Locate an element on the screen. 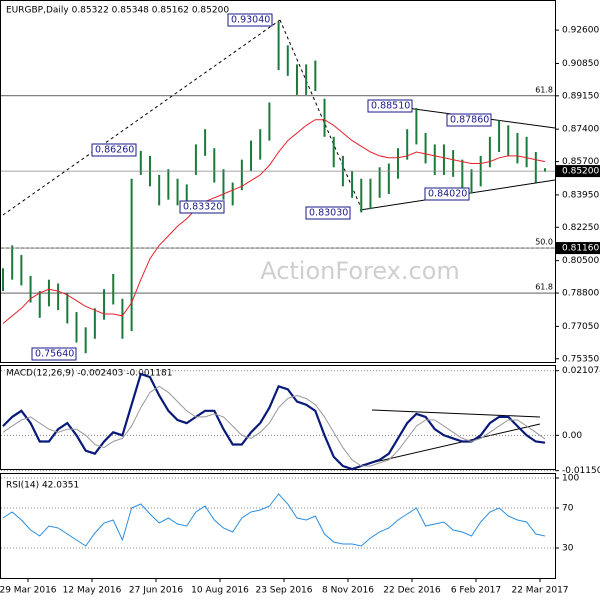  annotation: 0.86260 is located at coordinates (114, 150).